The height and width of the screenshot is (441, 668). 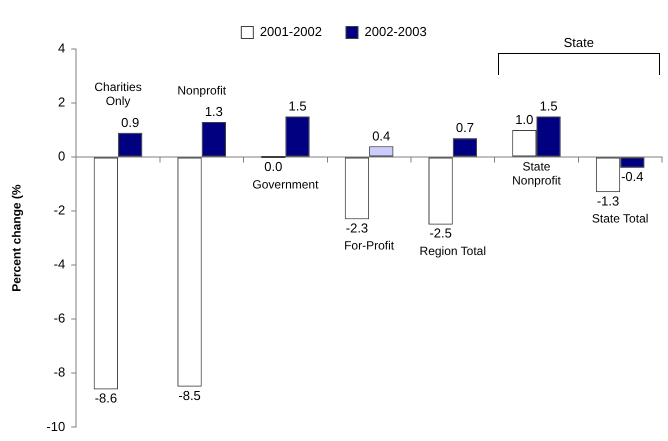 What do you see at coordinates (286, 184) in the screenshot?
I see `x-tick-label: Government` at bounding box center [286, 184].